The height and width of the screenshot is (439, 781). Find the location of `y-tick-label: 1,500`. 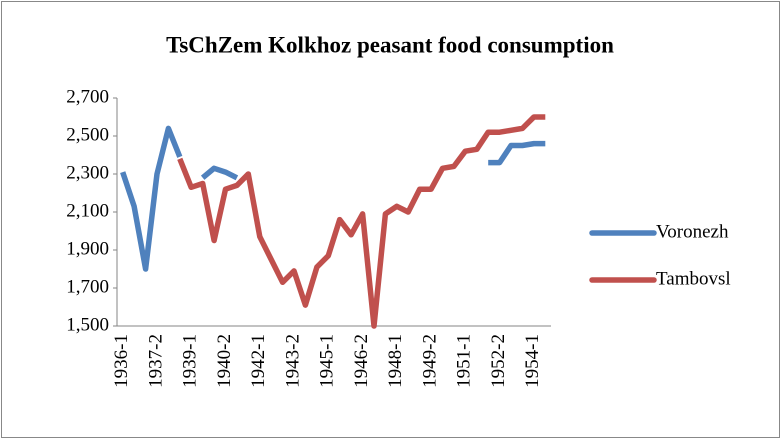

y-tick-label: 1,500 is located at coordinates (87, 324).